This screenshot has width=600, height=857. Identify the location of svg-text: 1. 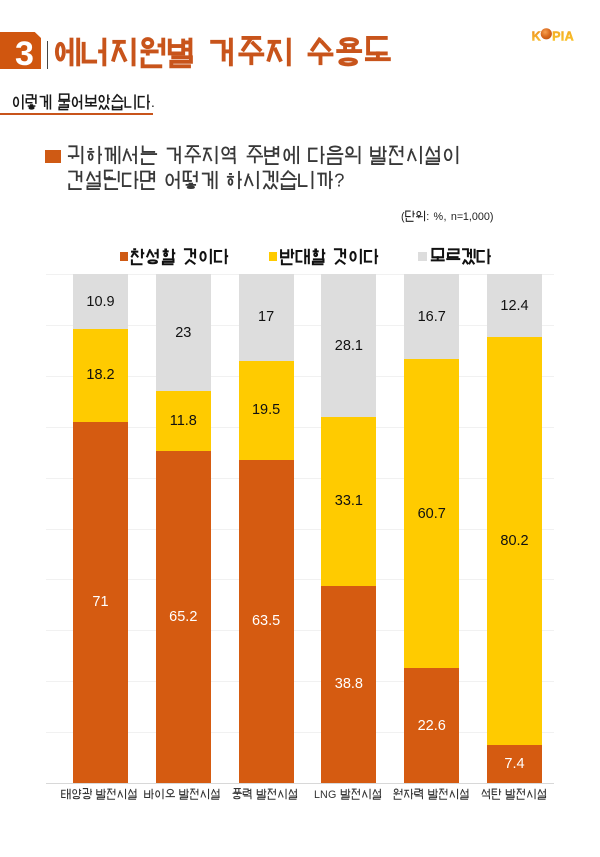
(465, 217).